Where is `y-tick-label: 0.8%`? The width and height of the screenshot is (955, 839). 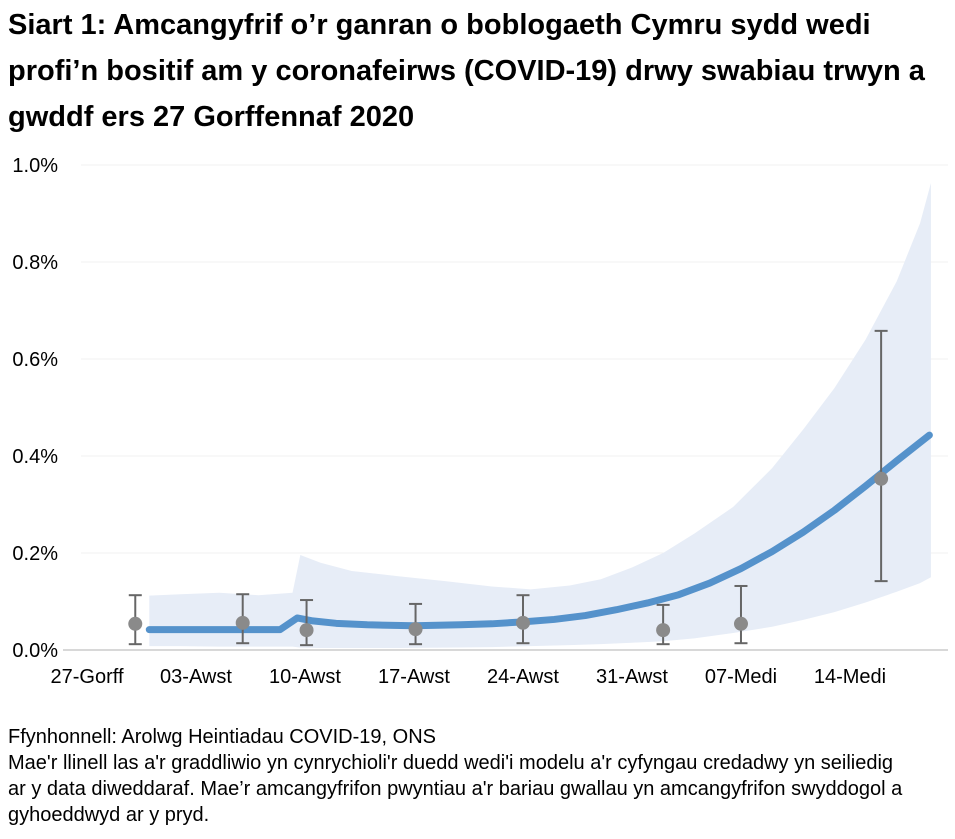
y-tick-label: 0.8% is located at coordinates (35, 263).